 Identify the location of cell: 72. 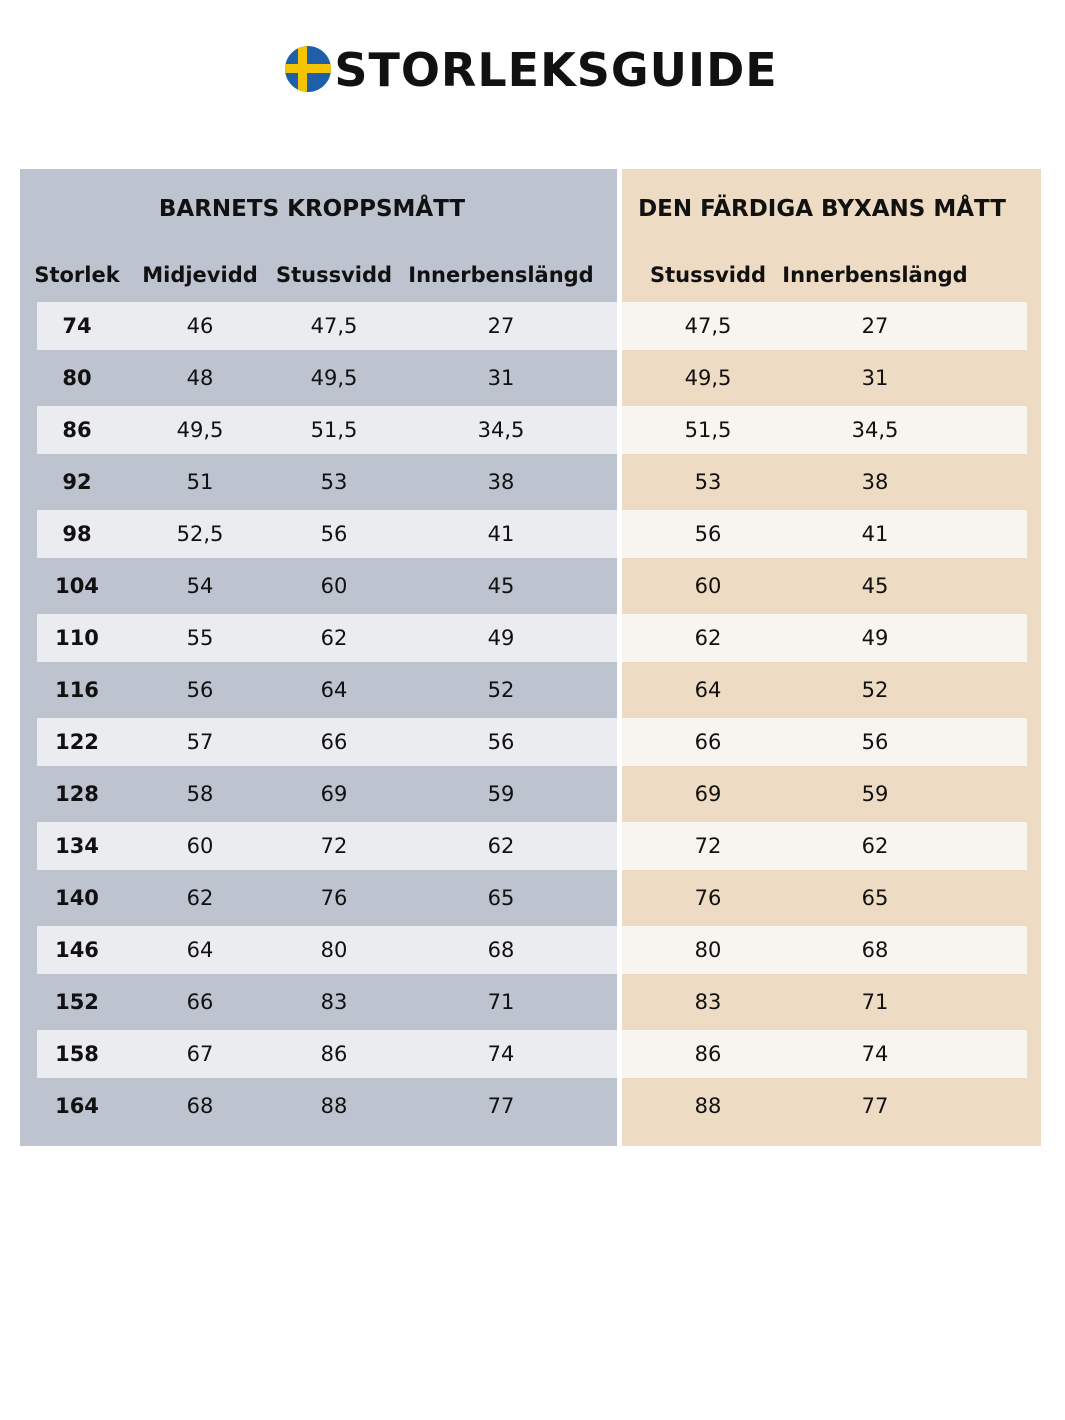
(334, 846).